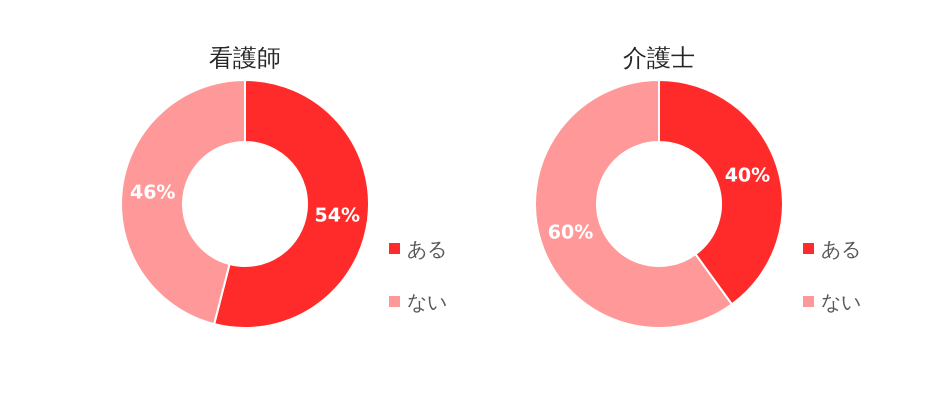 Image resolution: width=940 pixels, height=410 pixels. I want to click on chart-title: 介護士, so click(659, 58).